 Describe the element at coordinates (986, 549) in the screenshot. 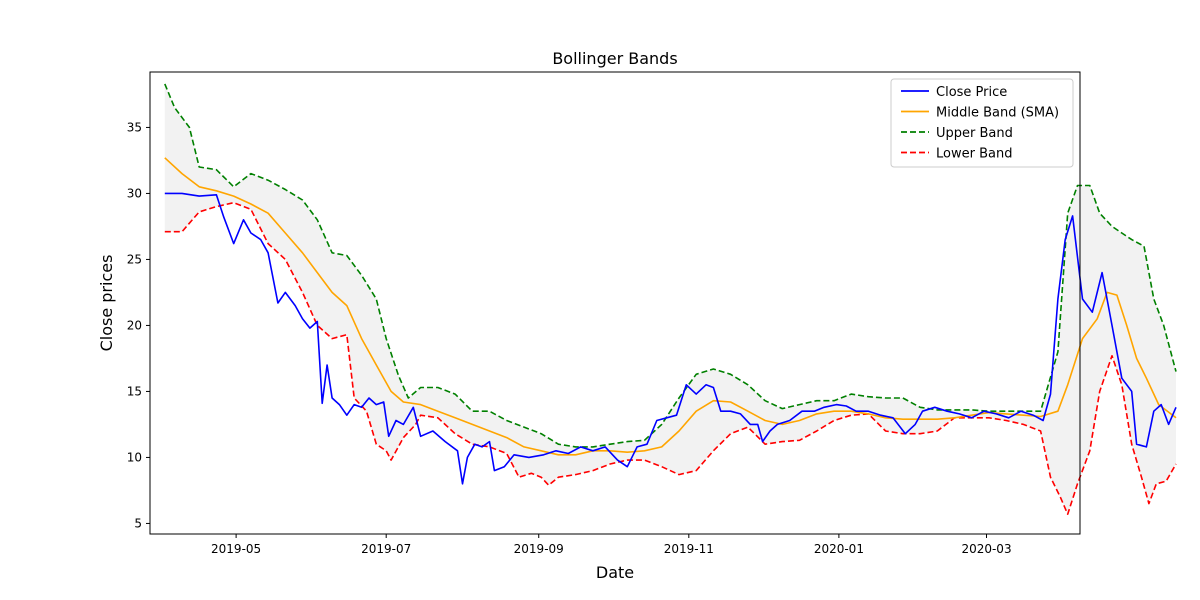

I see `x-tick-label: 2020-03` at that location.